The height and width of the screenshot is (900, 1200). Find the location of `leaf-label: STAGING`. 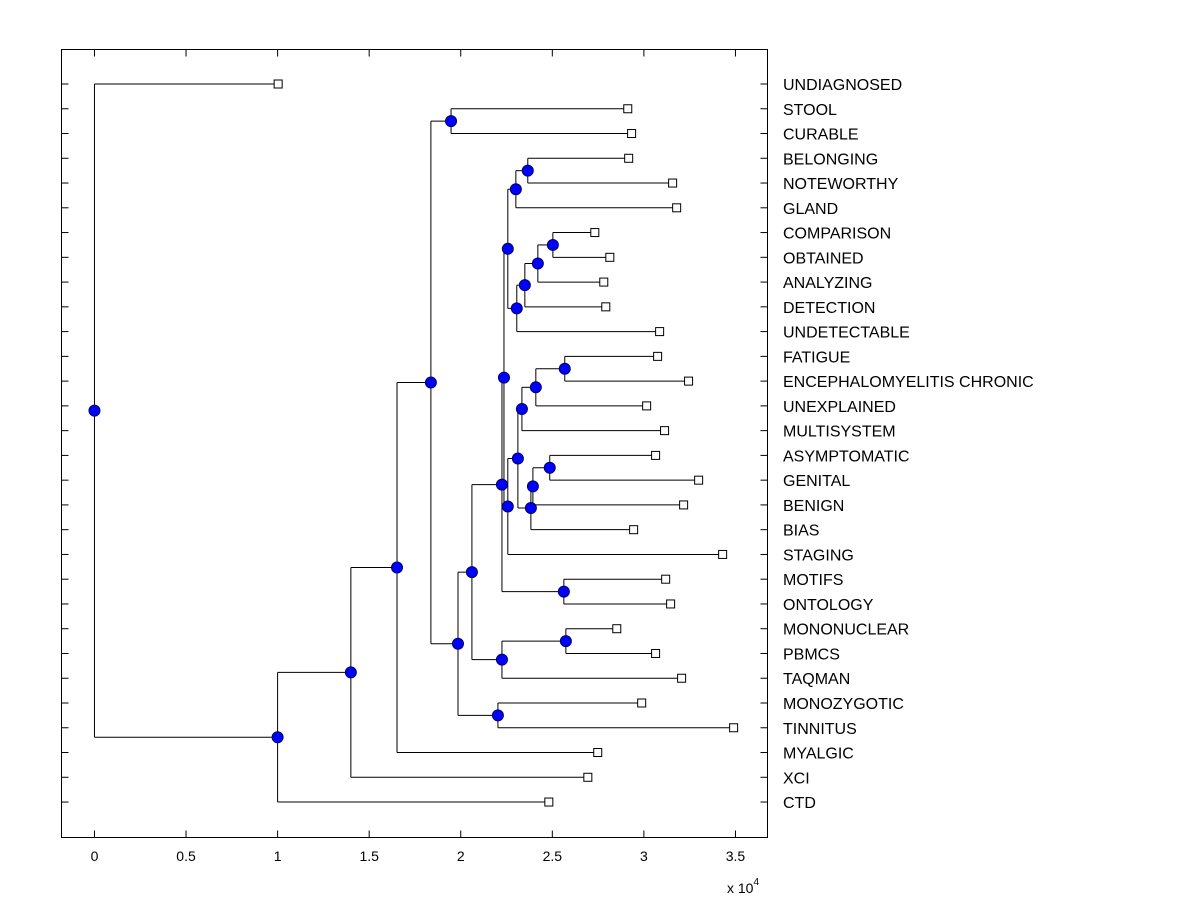

leaf-label: STAGING is located at coordinates (818, 555).